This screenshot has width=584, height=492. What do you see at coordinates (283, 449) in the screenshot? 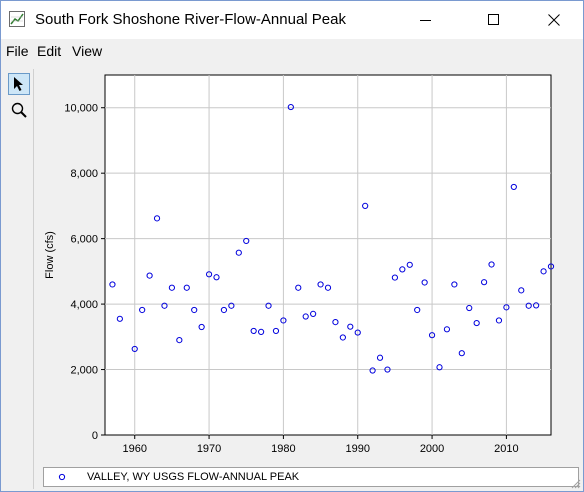
I see `x-tick-label: 1980` at bounding box center [283, 449].